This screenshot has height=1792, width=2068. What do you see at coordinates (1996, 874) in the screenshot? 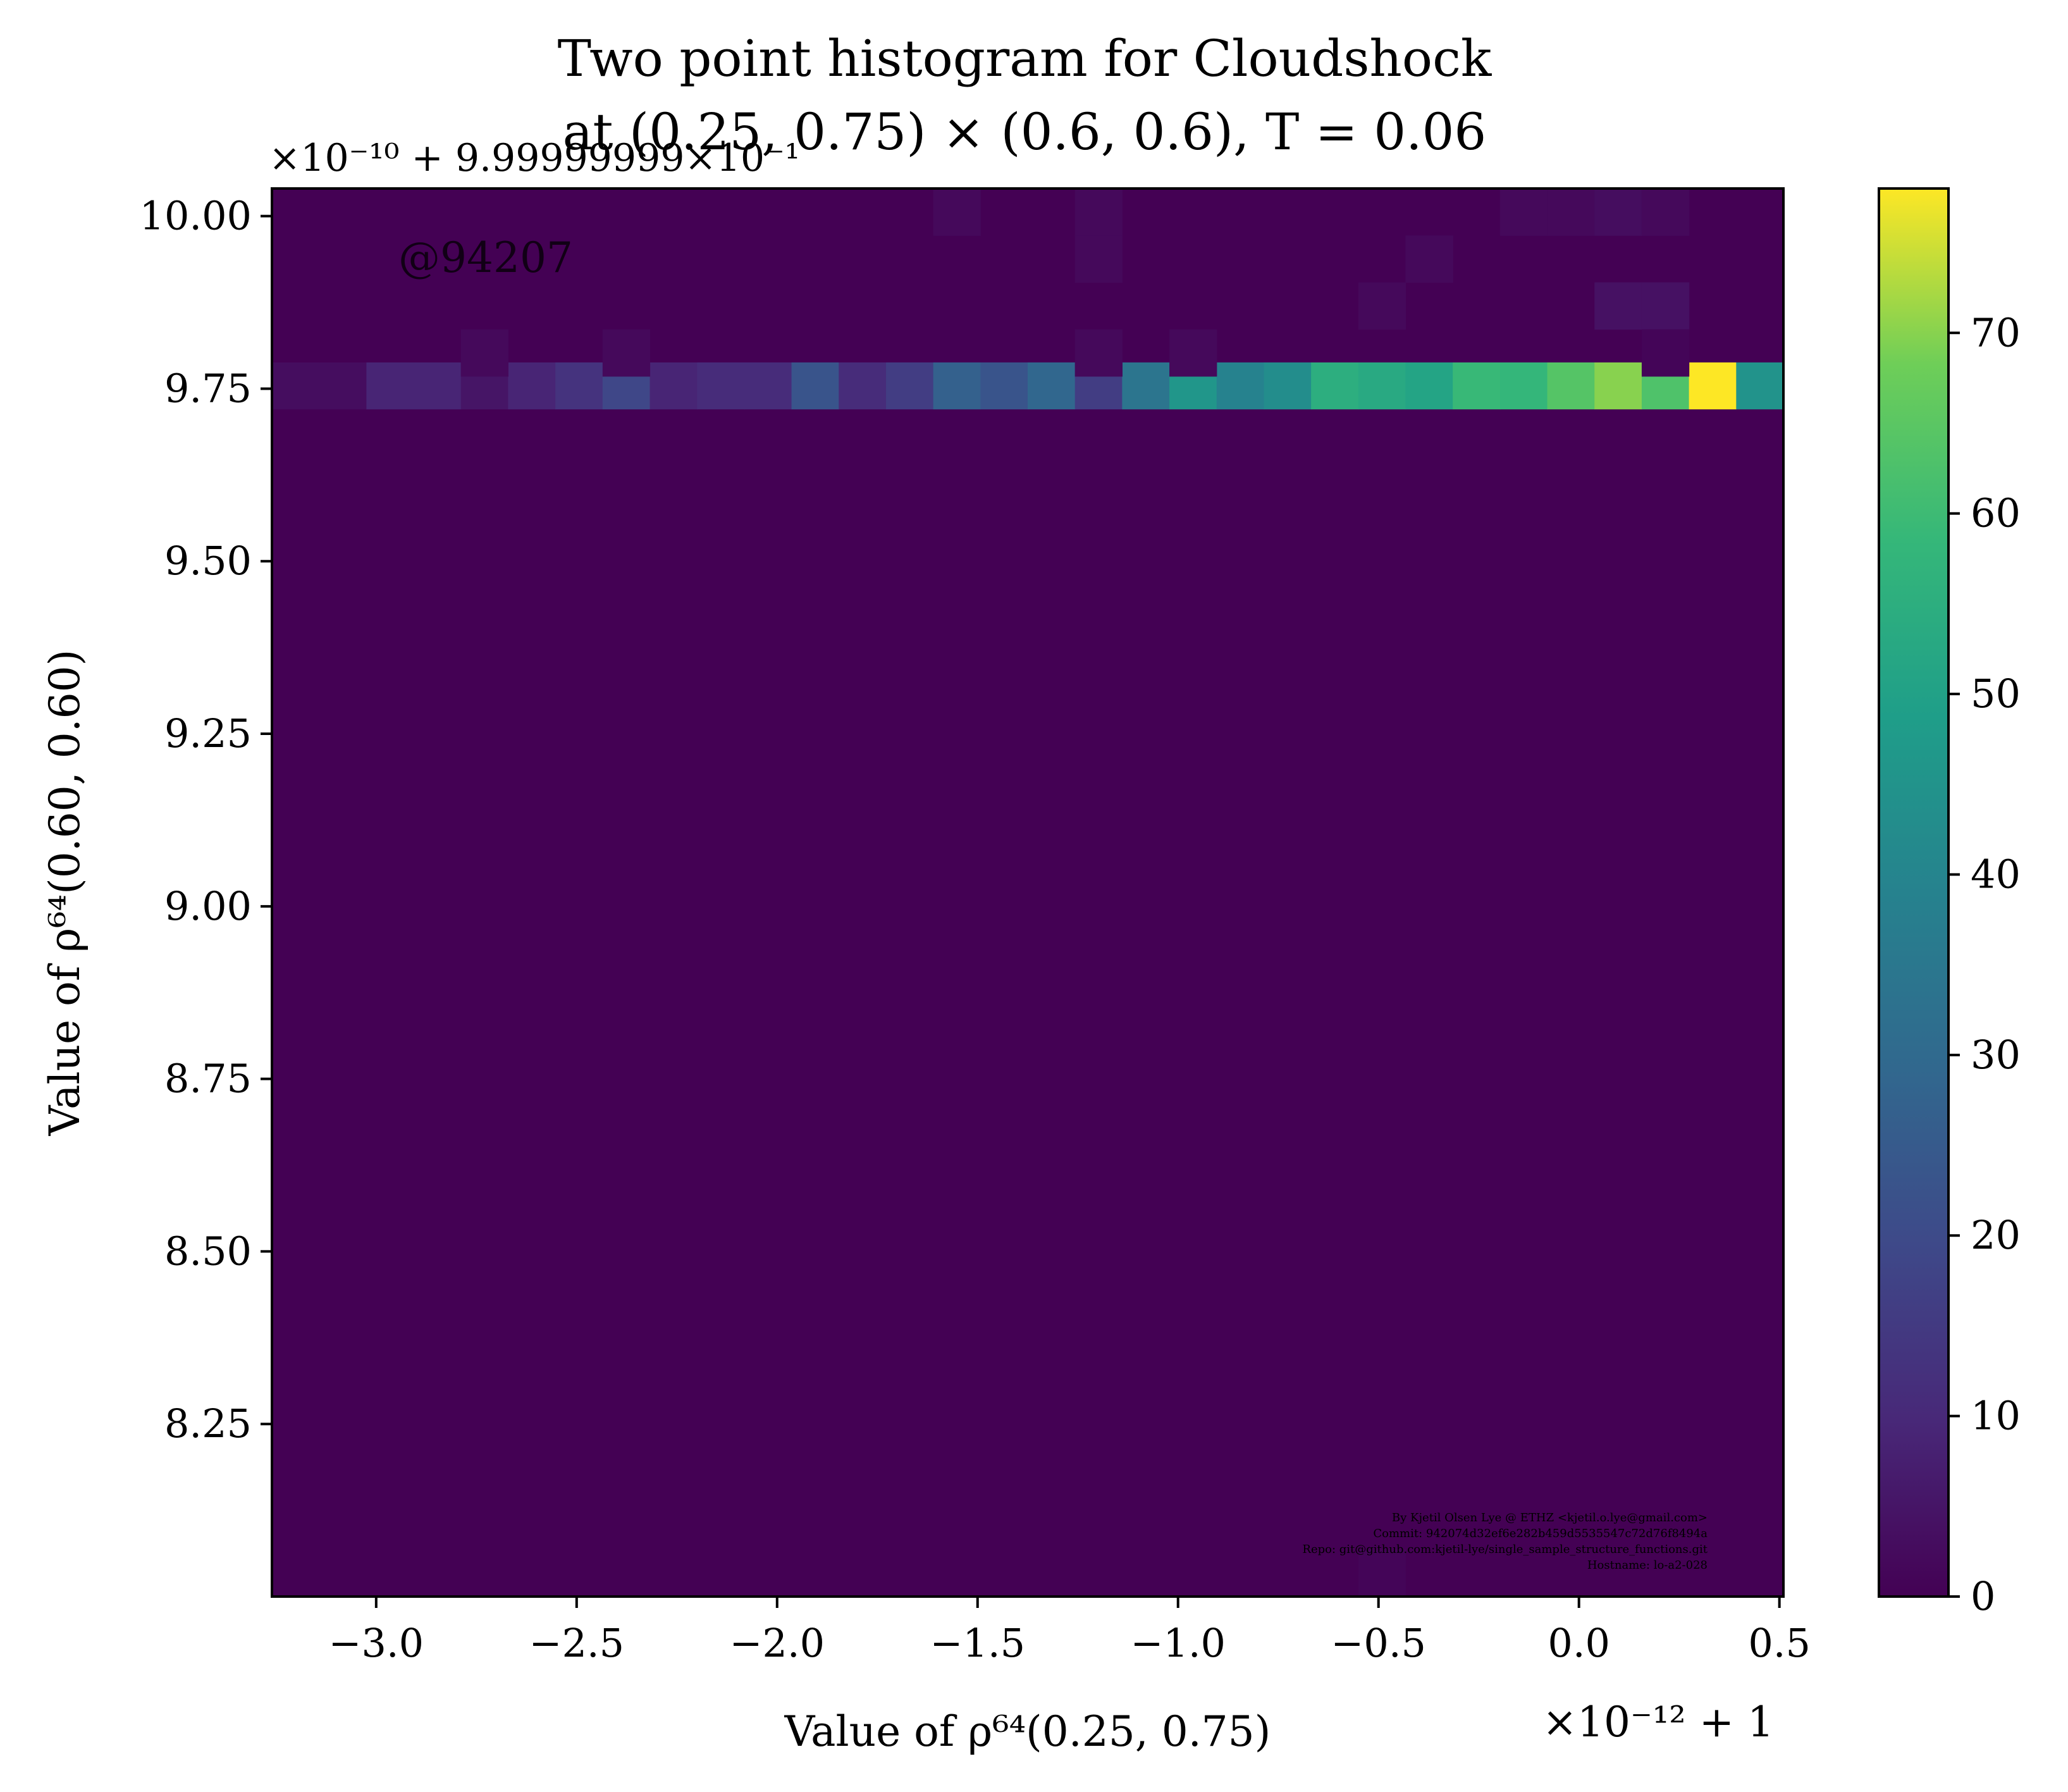
I see `colorbar-tick-label: 40` at bounding box center [1996, 874].